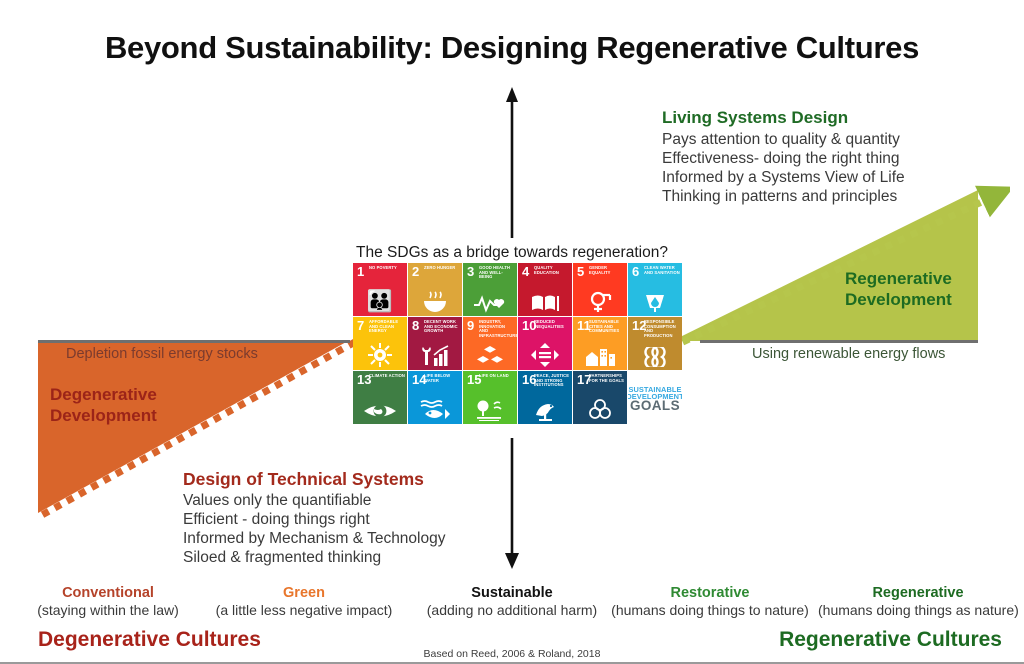  What do you see at coordinates (710, 593) in the screenshot?
I see `scale-stage-name: Restorative` at bounding box center [710, 593].